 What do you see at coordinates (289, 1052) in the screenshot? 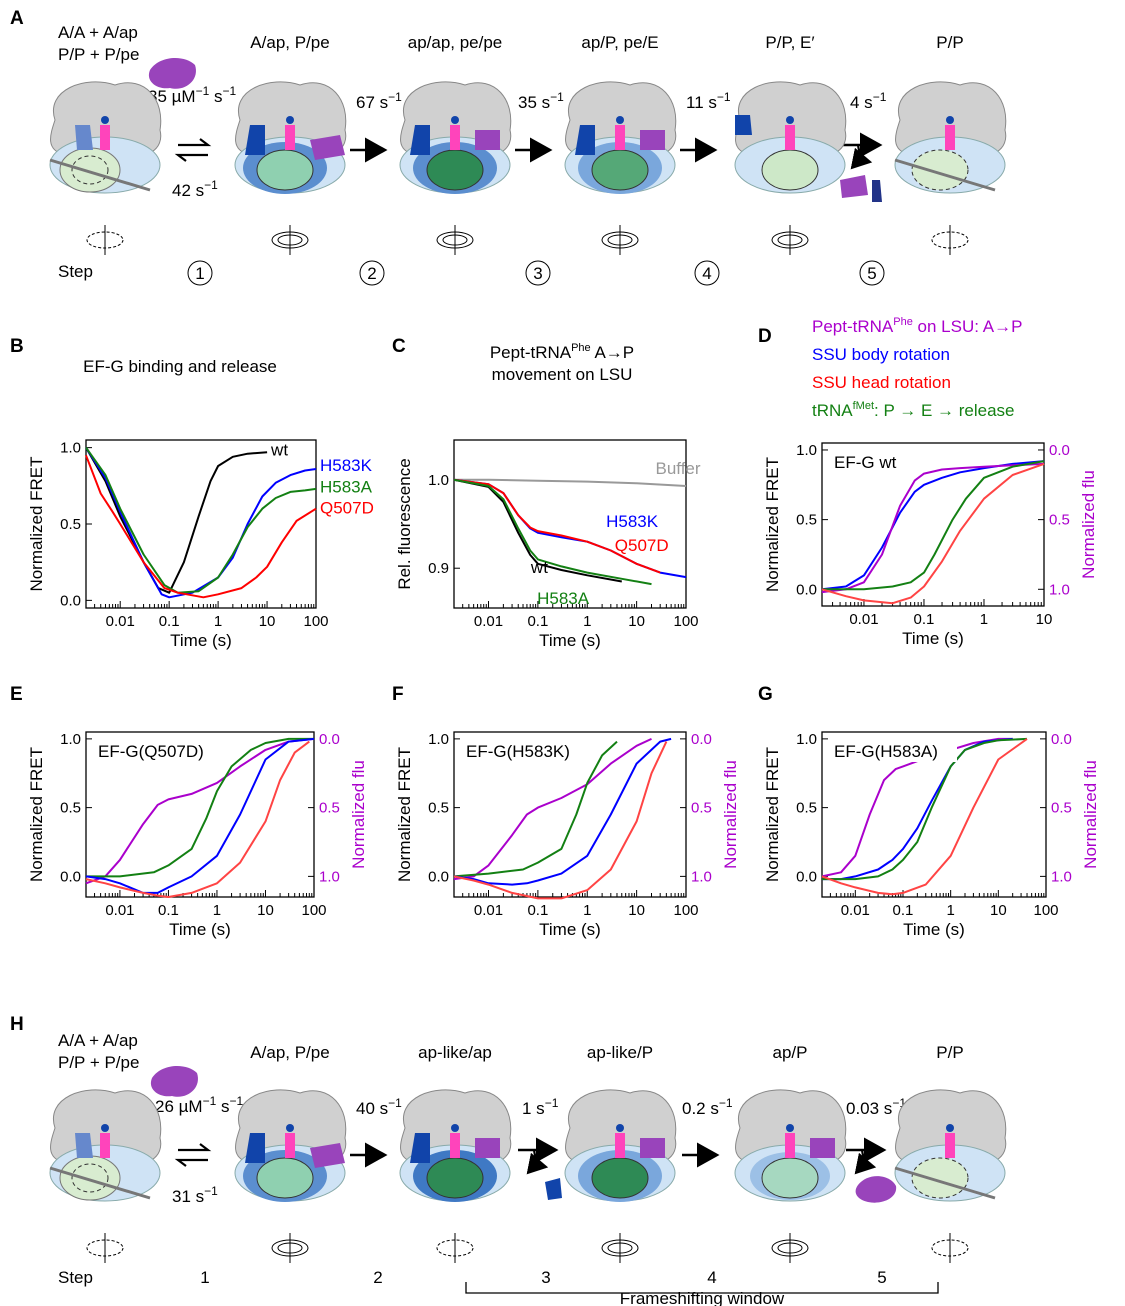
I see `scheme-h-state-1: A/ap, P/pe` at bounding box center [289, 1052].